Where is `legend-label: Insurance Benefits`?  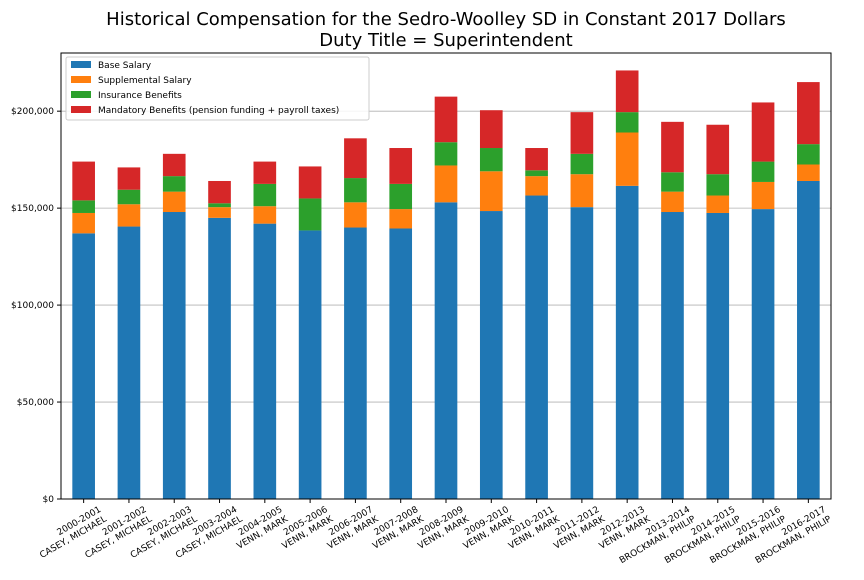 legend-label: Insurance Benefits is located at coordinates (140, 96).